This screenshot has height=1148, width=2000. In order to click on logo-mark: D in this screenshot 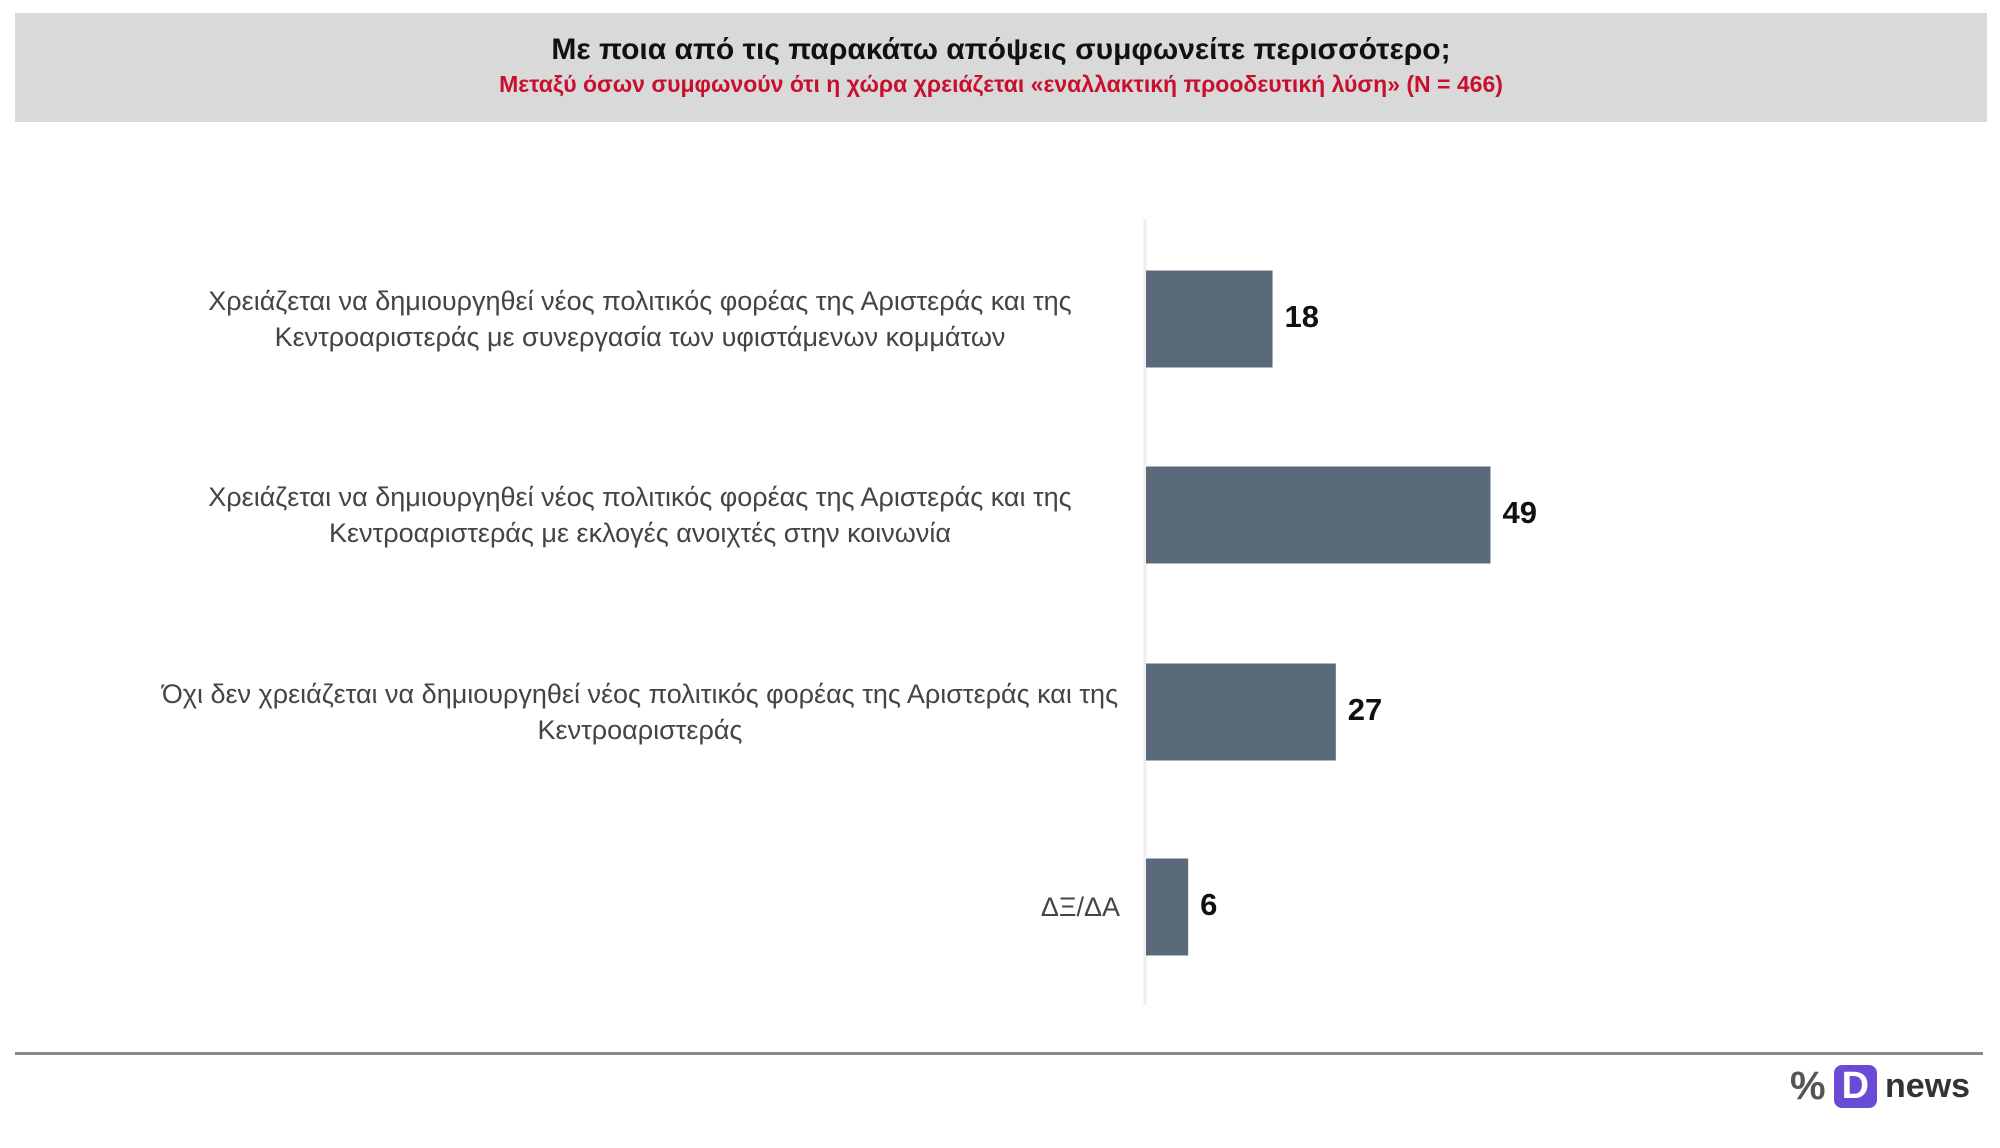, I will do `click(1855, 1086)`.